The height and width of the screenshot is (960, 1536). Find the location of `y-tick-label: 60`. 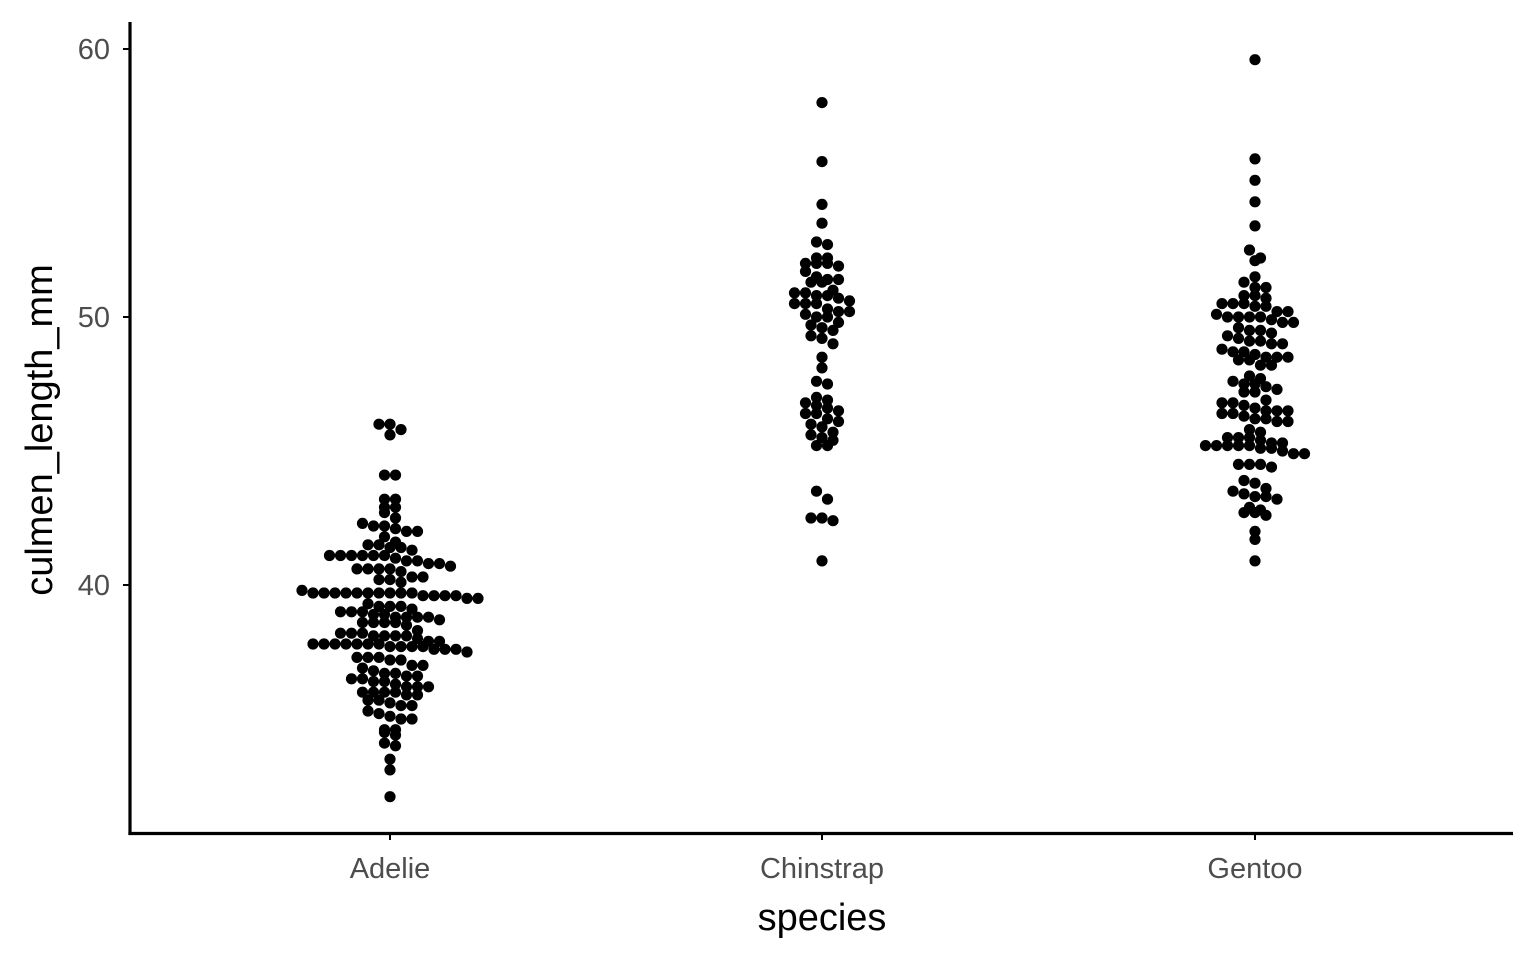

y-tick-label: 60 is located at coordinates (94, 50).